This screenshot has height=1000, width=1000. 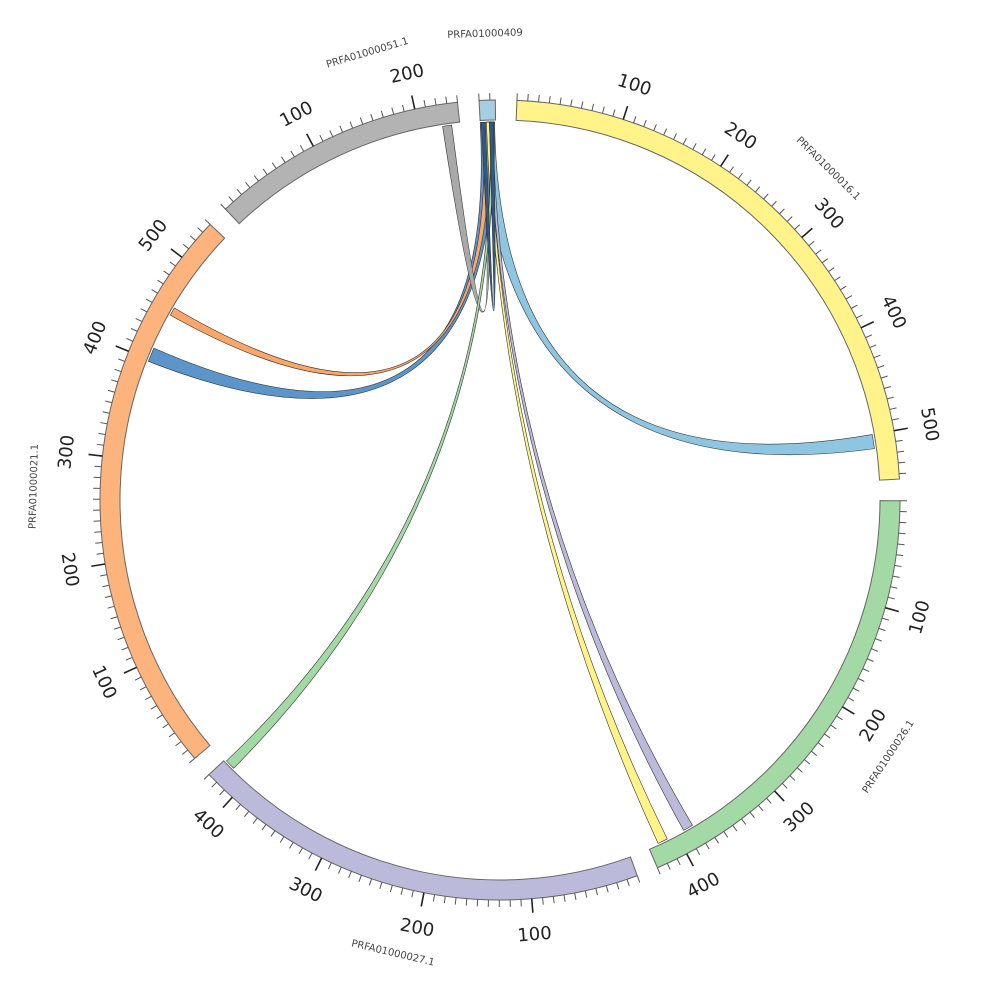 I want to click on segment-label-prfa01000016-1: PRFA01000016.1, so click(x=828, y=169).